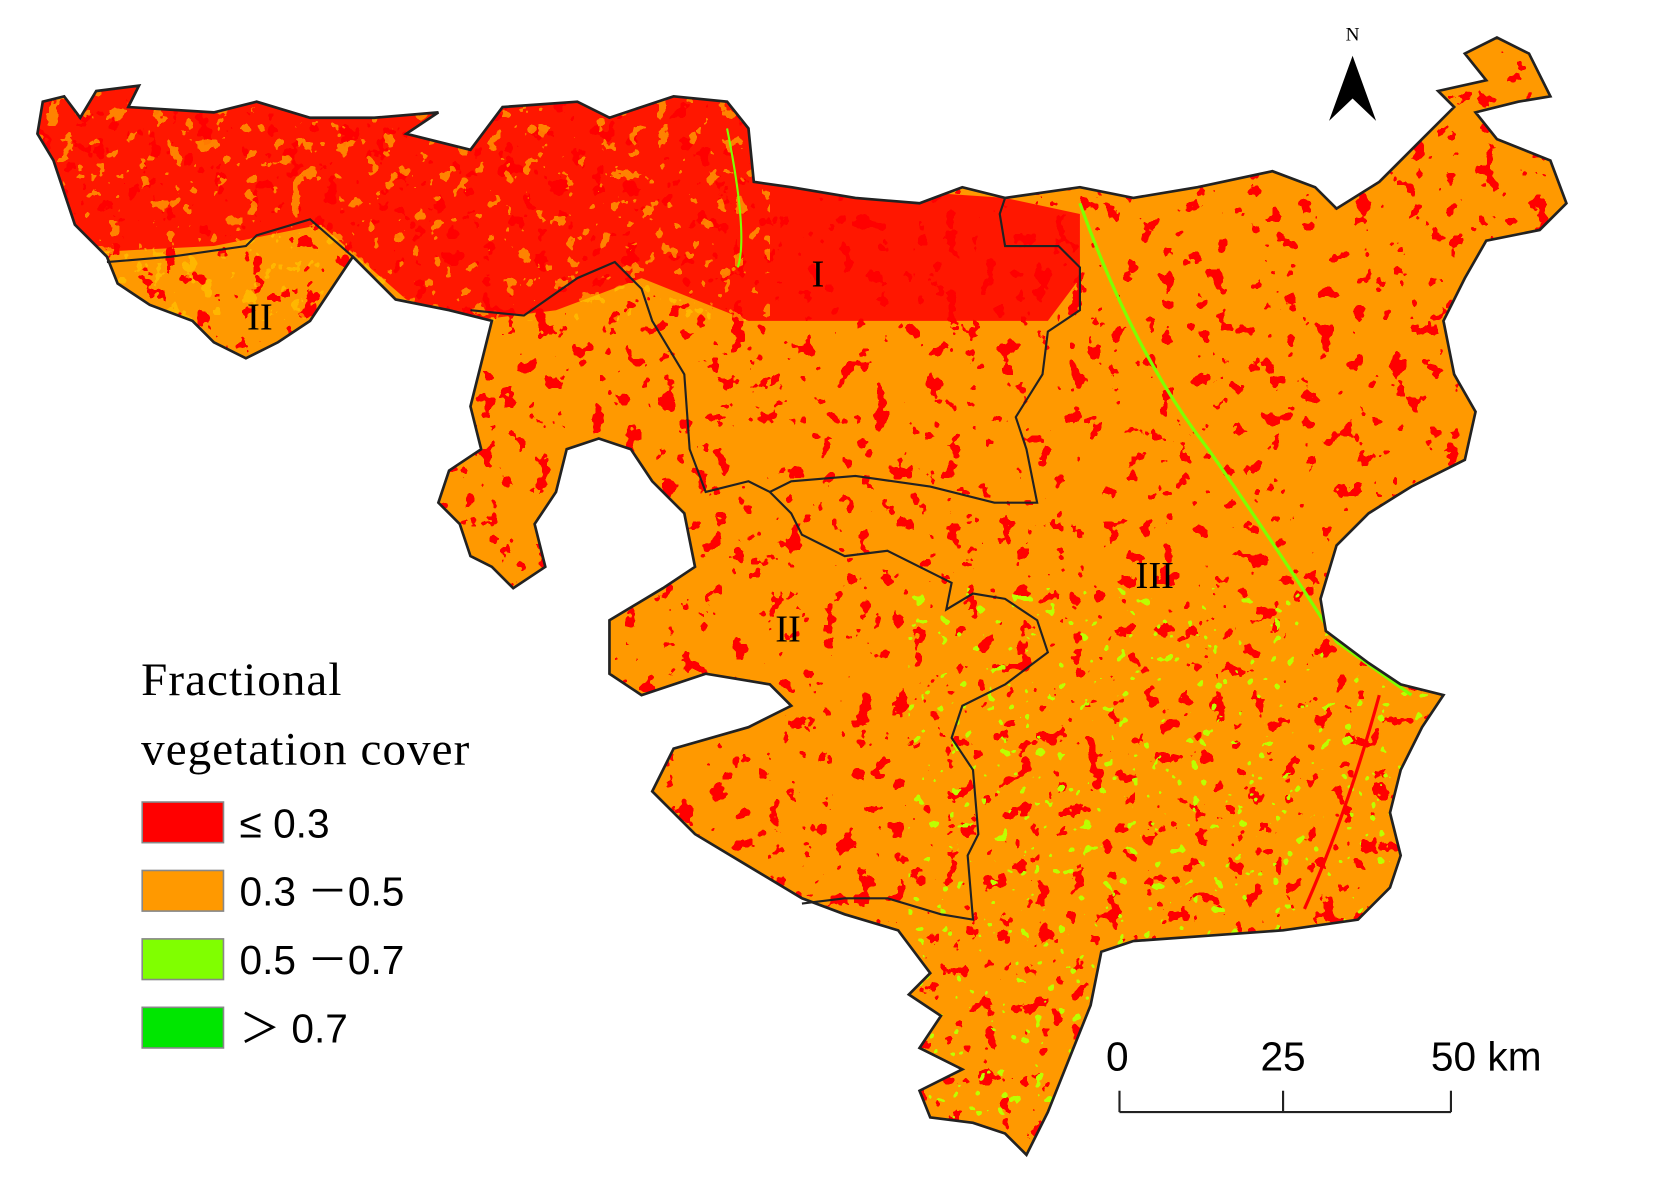 This screenshot has width=1668, height=1186. What do you see at coordinates (322, 892) in the screenshot?
I see `legend-label: 0.3 －0.5` at bounding box center [322, 892].